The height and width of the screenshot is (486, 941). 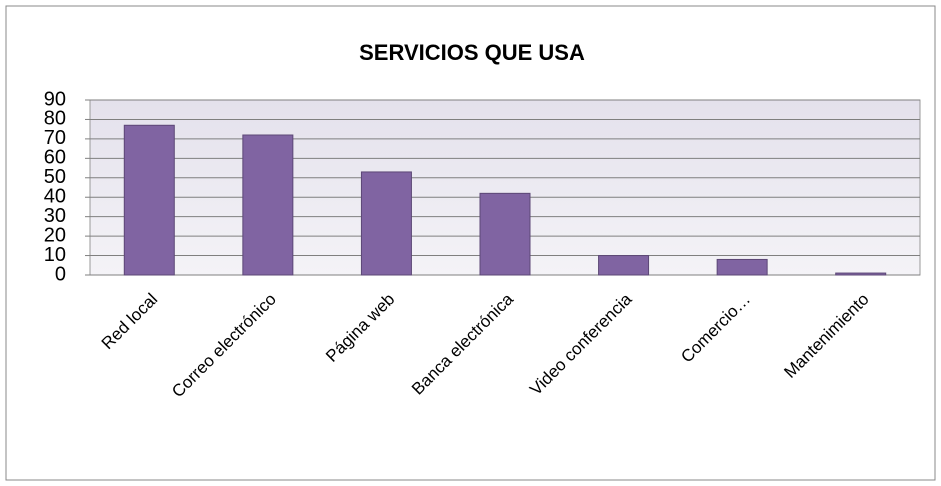 What do you see at coordinates (55, 158) in the screenshot?
I see `y-tick-label: 60` at bounding box center [55, 158].